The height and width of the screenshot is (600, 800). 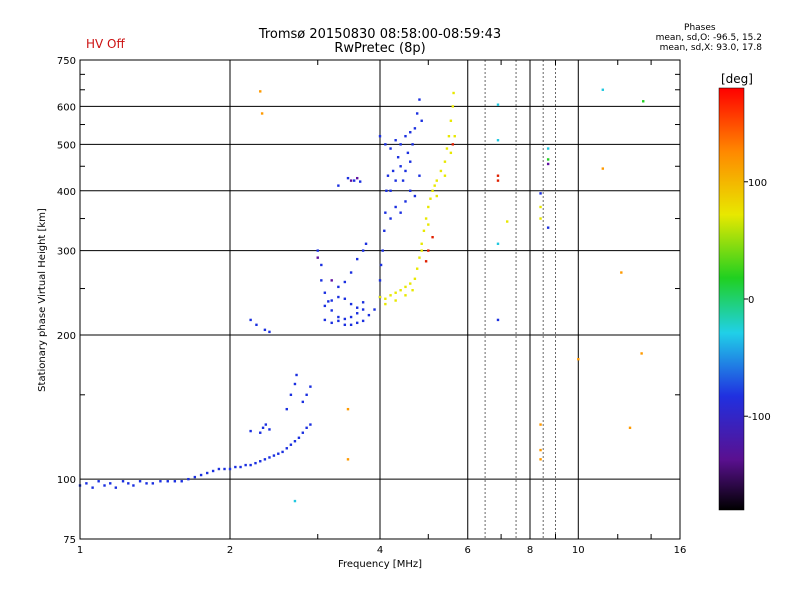 What do you see at coordinates (230, 550) in the screenshot?
I see `x-tick-label: 2` at bounding box center [230, 550].